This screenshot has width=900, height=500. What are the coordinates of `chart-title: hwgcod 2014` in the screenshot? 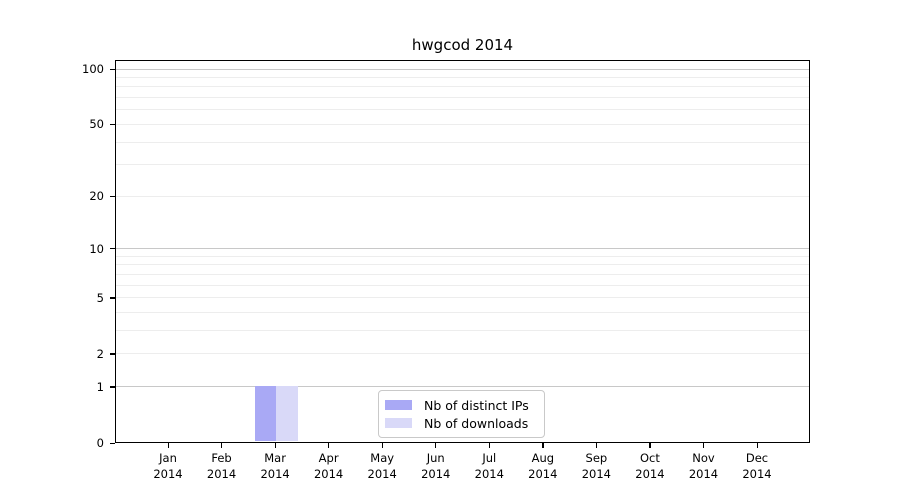 It's located at (462, 45).